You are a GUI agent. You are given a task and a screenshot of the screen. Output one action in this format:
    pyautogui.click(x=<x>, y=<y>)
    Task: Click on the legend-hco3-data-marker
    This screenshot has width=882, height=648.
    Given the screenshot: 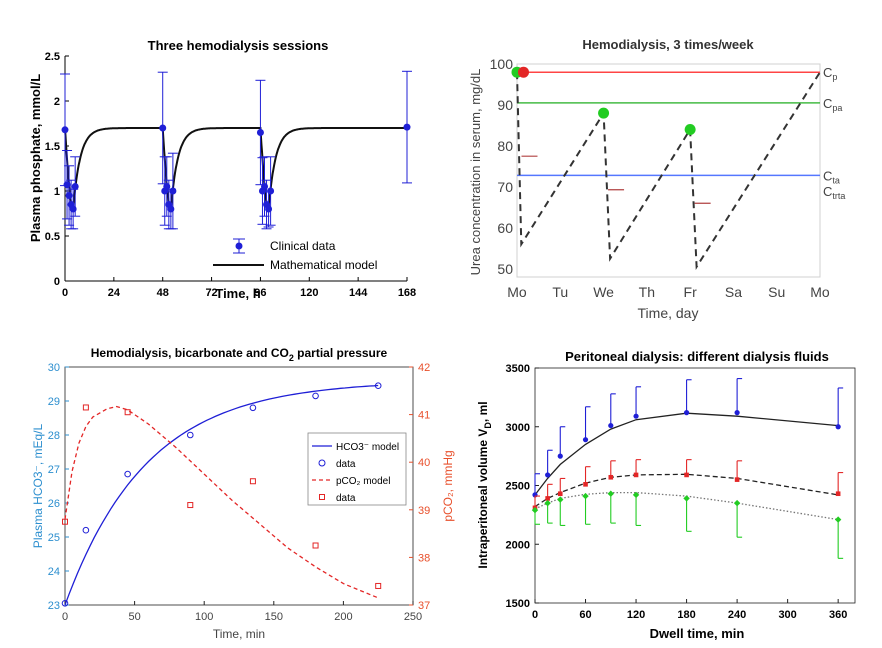 What is the action you would take?
    pyautogui.click(x=322, y=463)
    